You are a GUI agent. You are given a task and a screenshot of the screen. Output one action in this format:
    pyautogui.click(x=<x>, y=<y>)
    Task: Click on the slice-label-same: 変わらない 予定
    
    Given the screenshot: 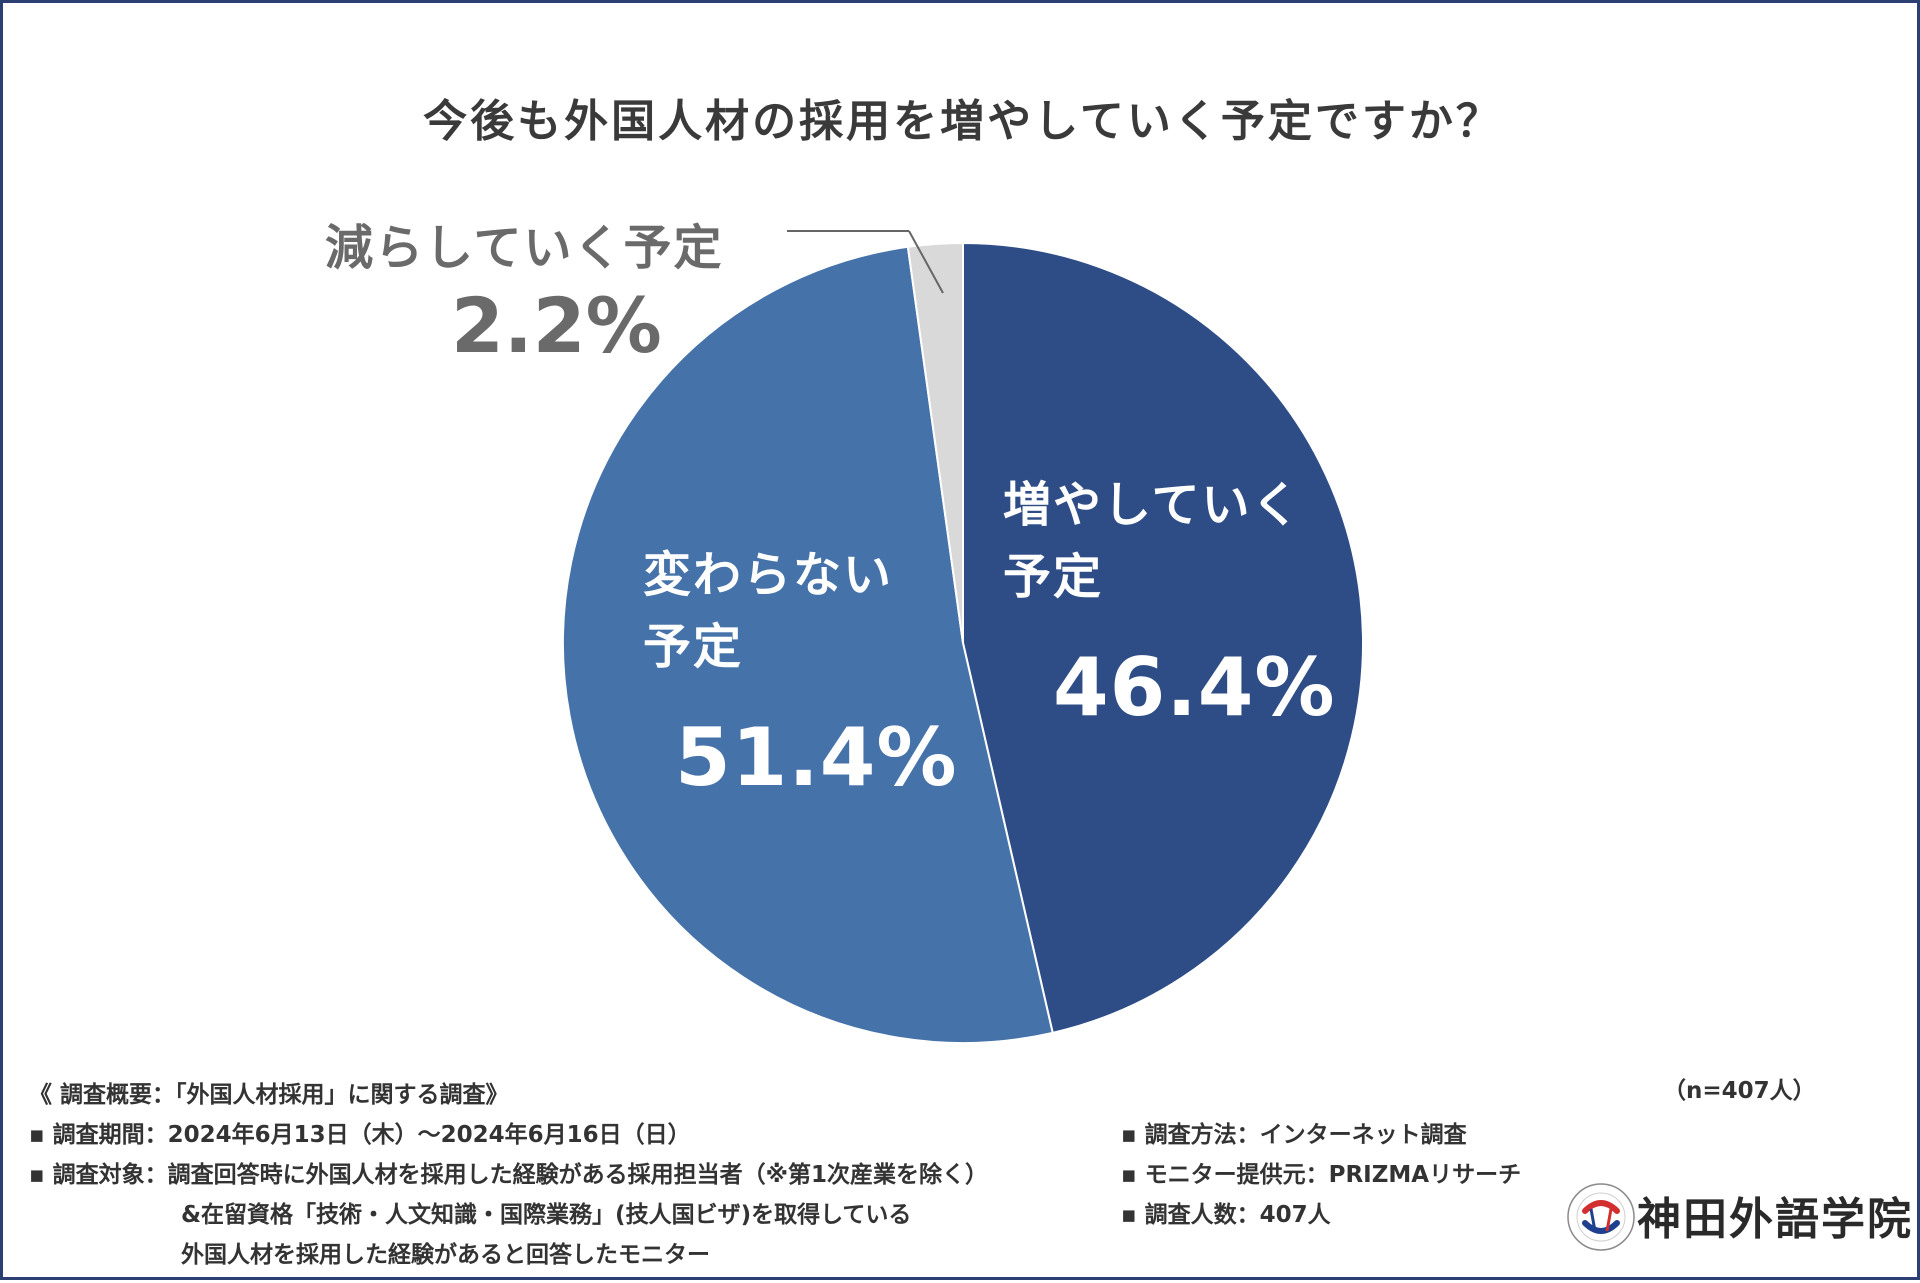 What is the action you would take?
    pyautogui.click(x=768, y=611)
    